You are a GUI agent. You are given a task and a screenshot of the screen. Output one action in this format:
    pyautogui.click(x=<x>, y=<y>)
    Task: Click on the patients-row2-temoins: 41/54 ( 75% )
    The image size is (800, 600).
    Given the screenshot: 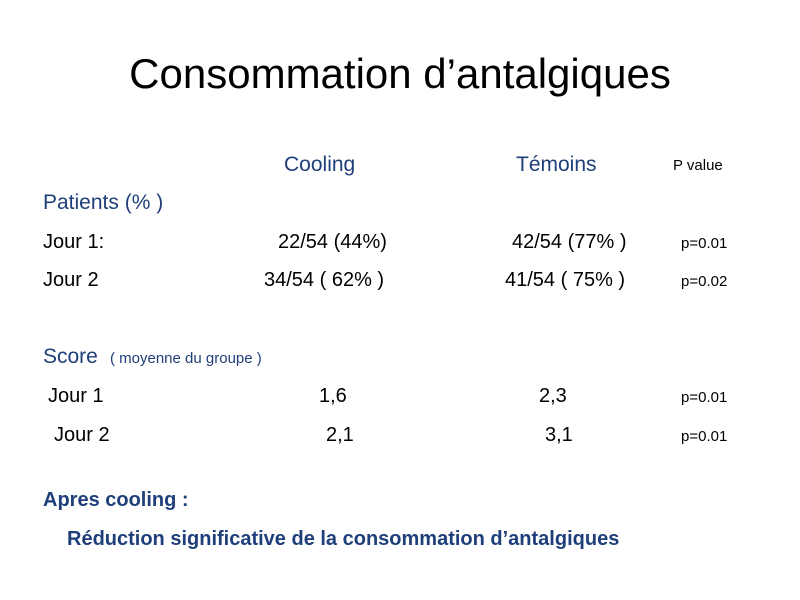 What is the action you would take?
    pyautogui.click(x=565, y=280)
    